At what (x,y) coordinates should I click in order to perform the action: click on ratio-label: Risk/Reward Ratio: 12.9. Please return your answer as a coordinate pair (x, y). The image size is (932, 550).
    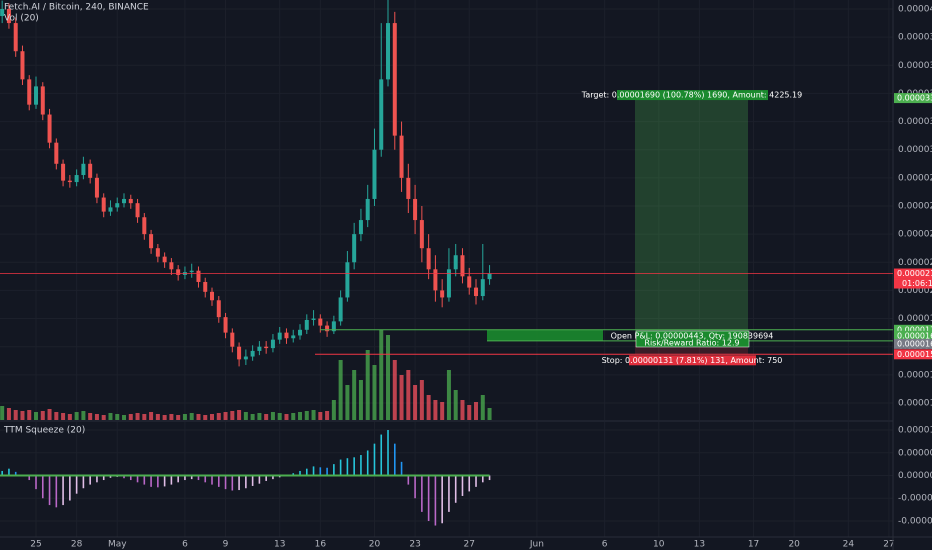
    Looking at the image, I should click on (691, 343).